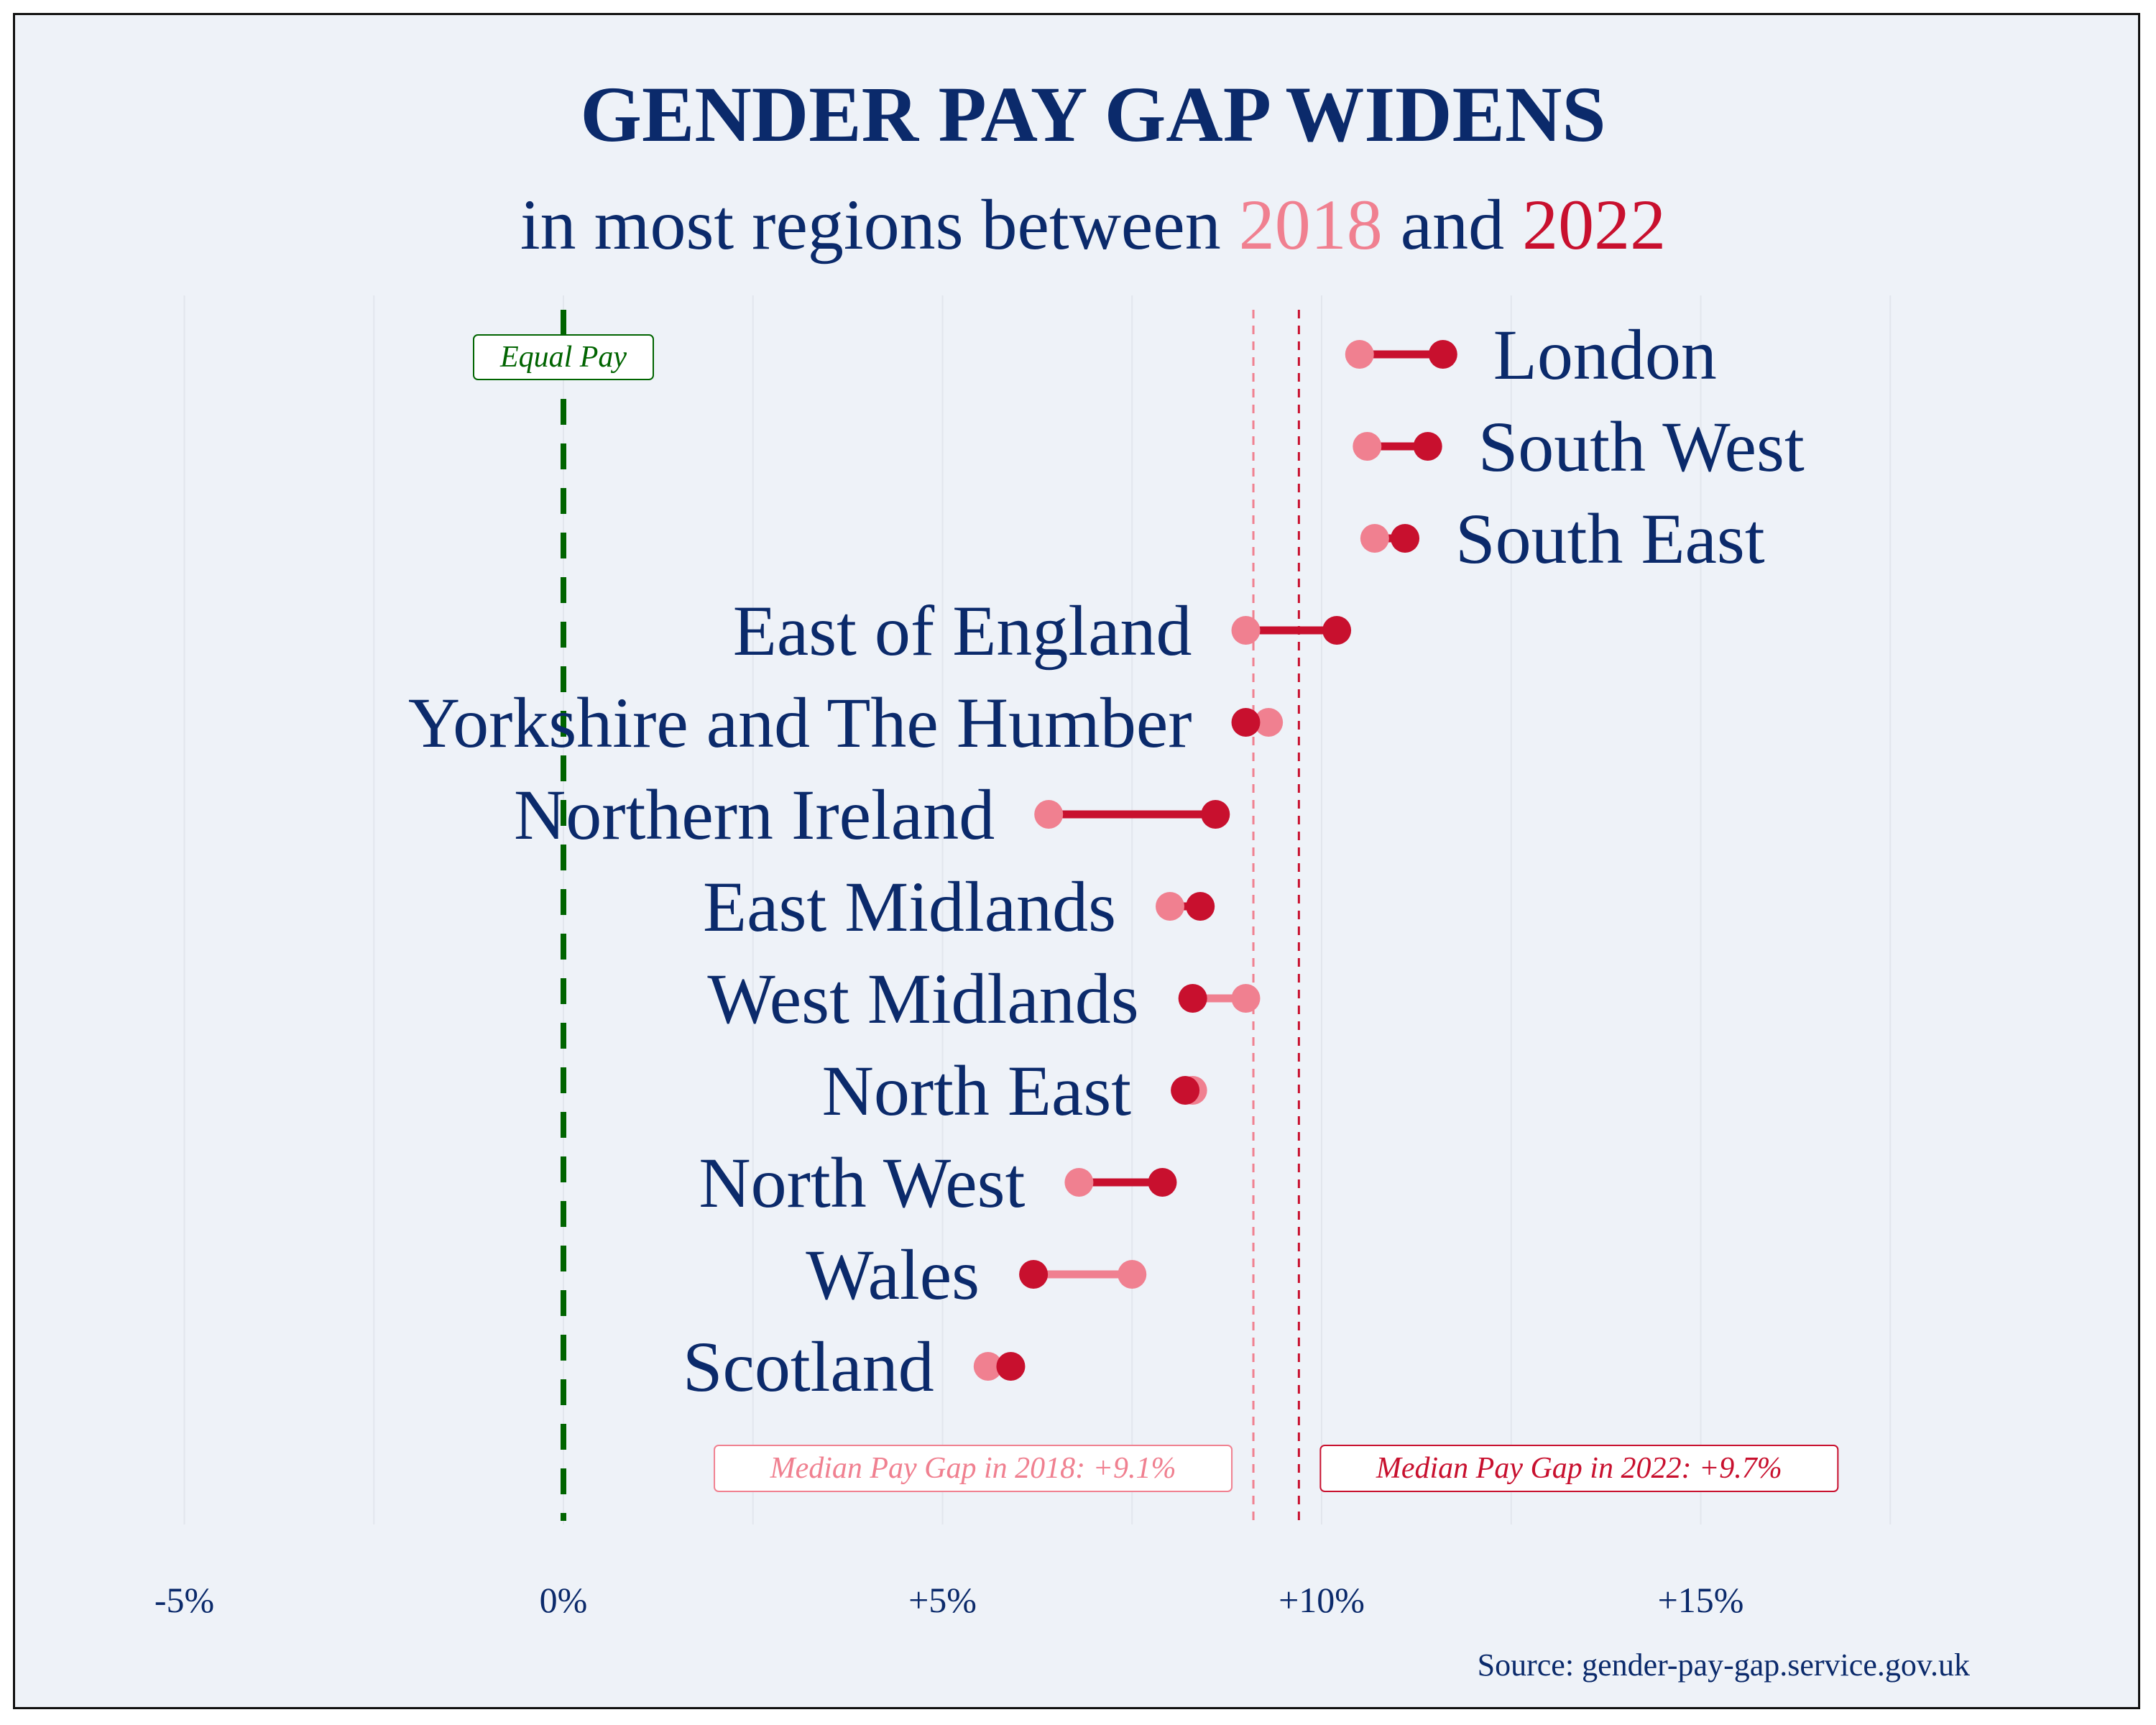  I want to click on x-tick-label: +15%, so click(1701, 1600).